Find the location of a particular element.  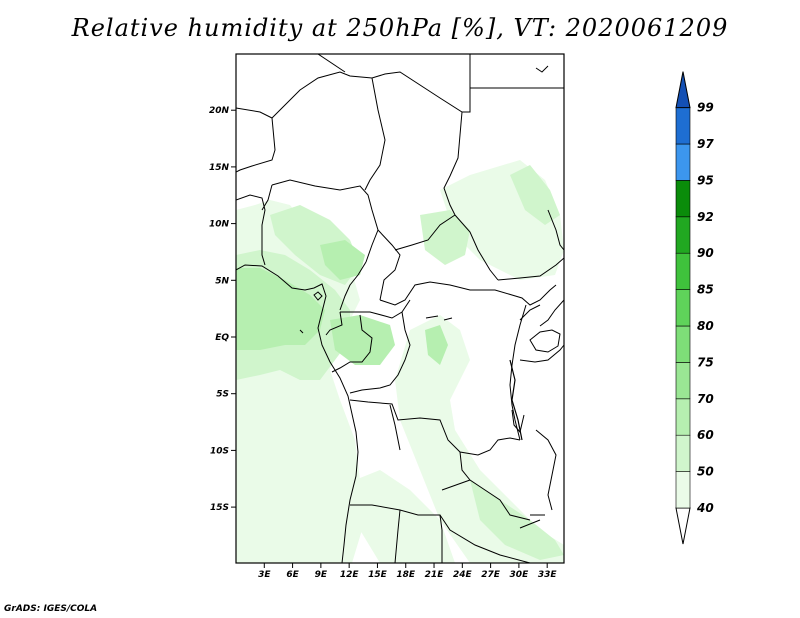

lat-tick-label: 20N is located at coordinates (219, 111).